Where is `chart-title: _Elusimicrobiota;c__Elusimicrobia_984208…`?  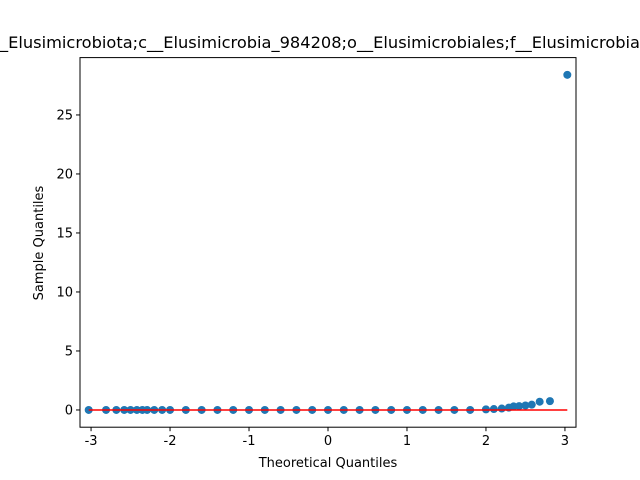
chart-title: _Elusimicrobiota;c__Elusimicrobia_984208… is located at coordinates (320, 43).